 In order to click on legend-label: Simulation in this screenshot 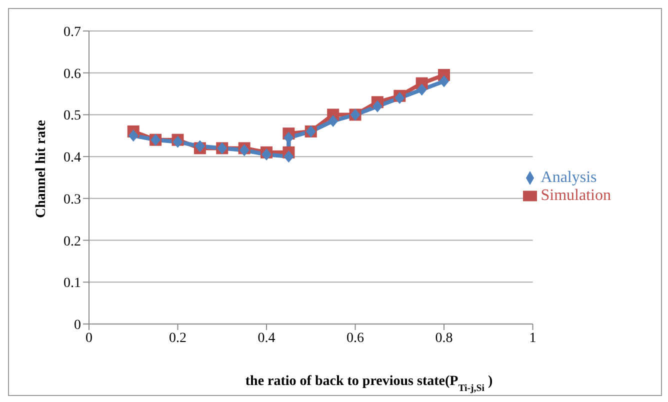, I will do `click(575, 195)`.